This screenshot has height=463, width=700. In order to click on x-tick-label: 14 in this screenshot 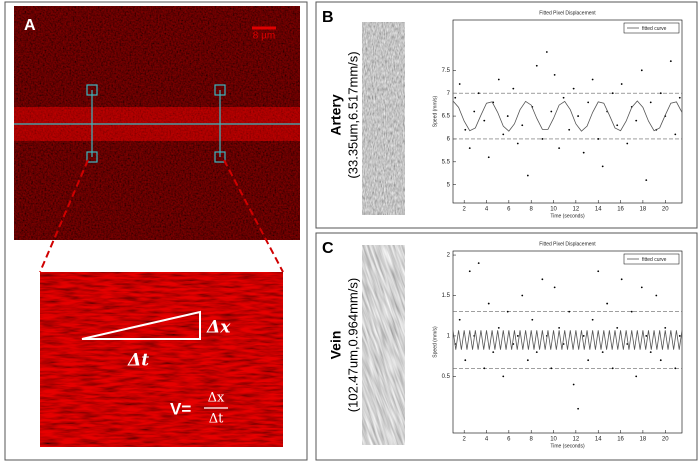, I will do `click(598, 210)`.